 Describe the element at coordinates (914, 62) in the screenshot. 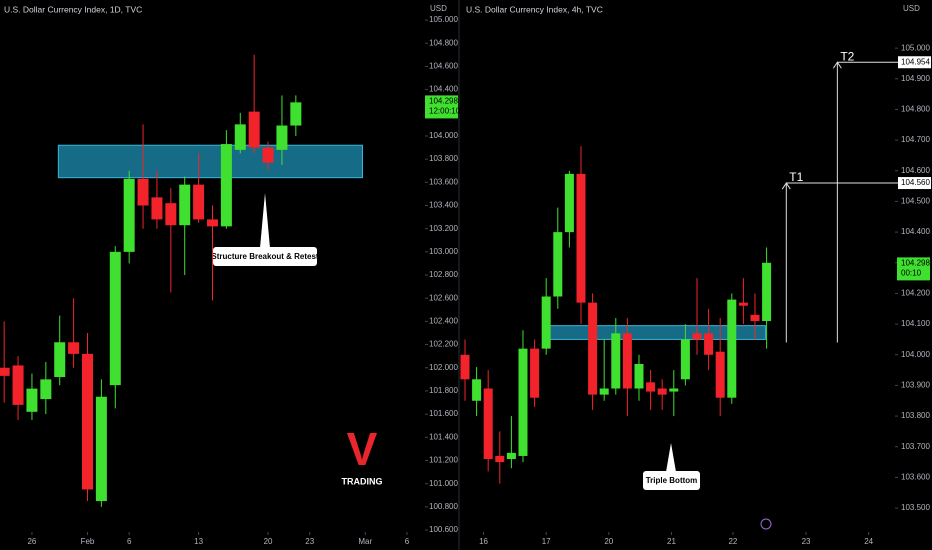

I see `target-price-box` at that location.